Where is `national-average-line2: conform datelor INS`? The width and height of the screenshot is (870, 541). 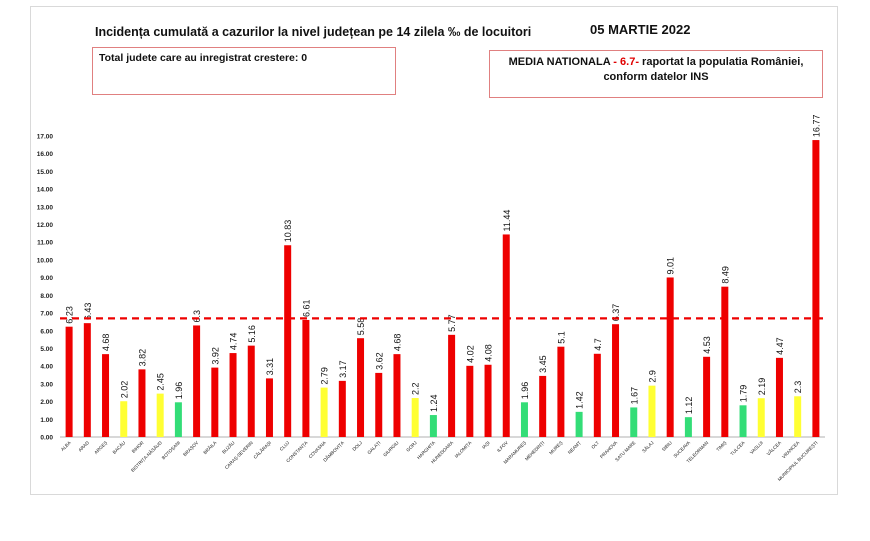
national-average-line2: conform datelor INS is located at coordinates (656, 77).